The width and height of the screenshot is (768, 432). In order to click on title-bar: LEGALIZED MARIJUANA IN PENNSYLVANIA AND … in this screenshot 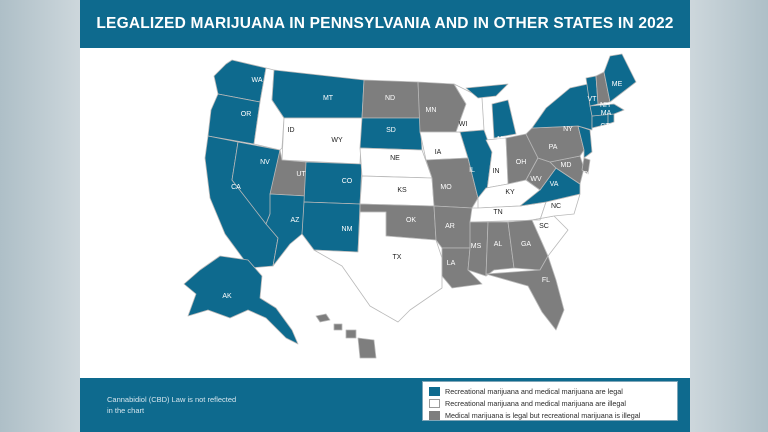, I will do `click(385, 24)`.